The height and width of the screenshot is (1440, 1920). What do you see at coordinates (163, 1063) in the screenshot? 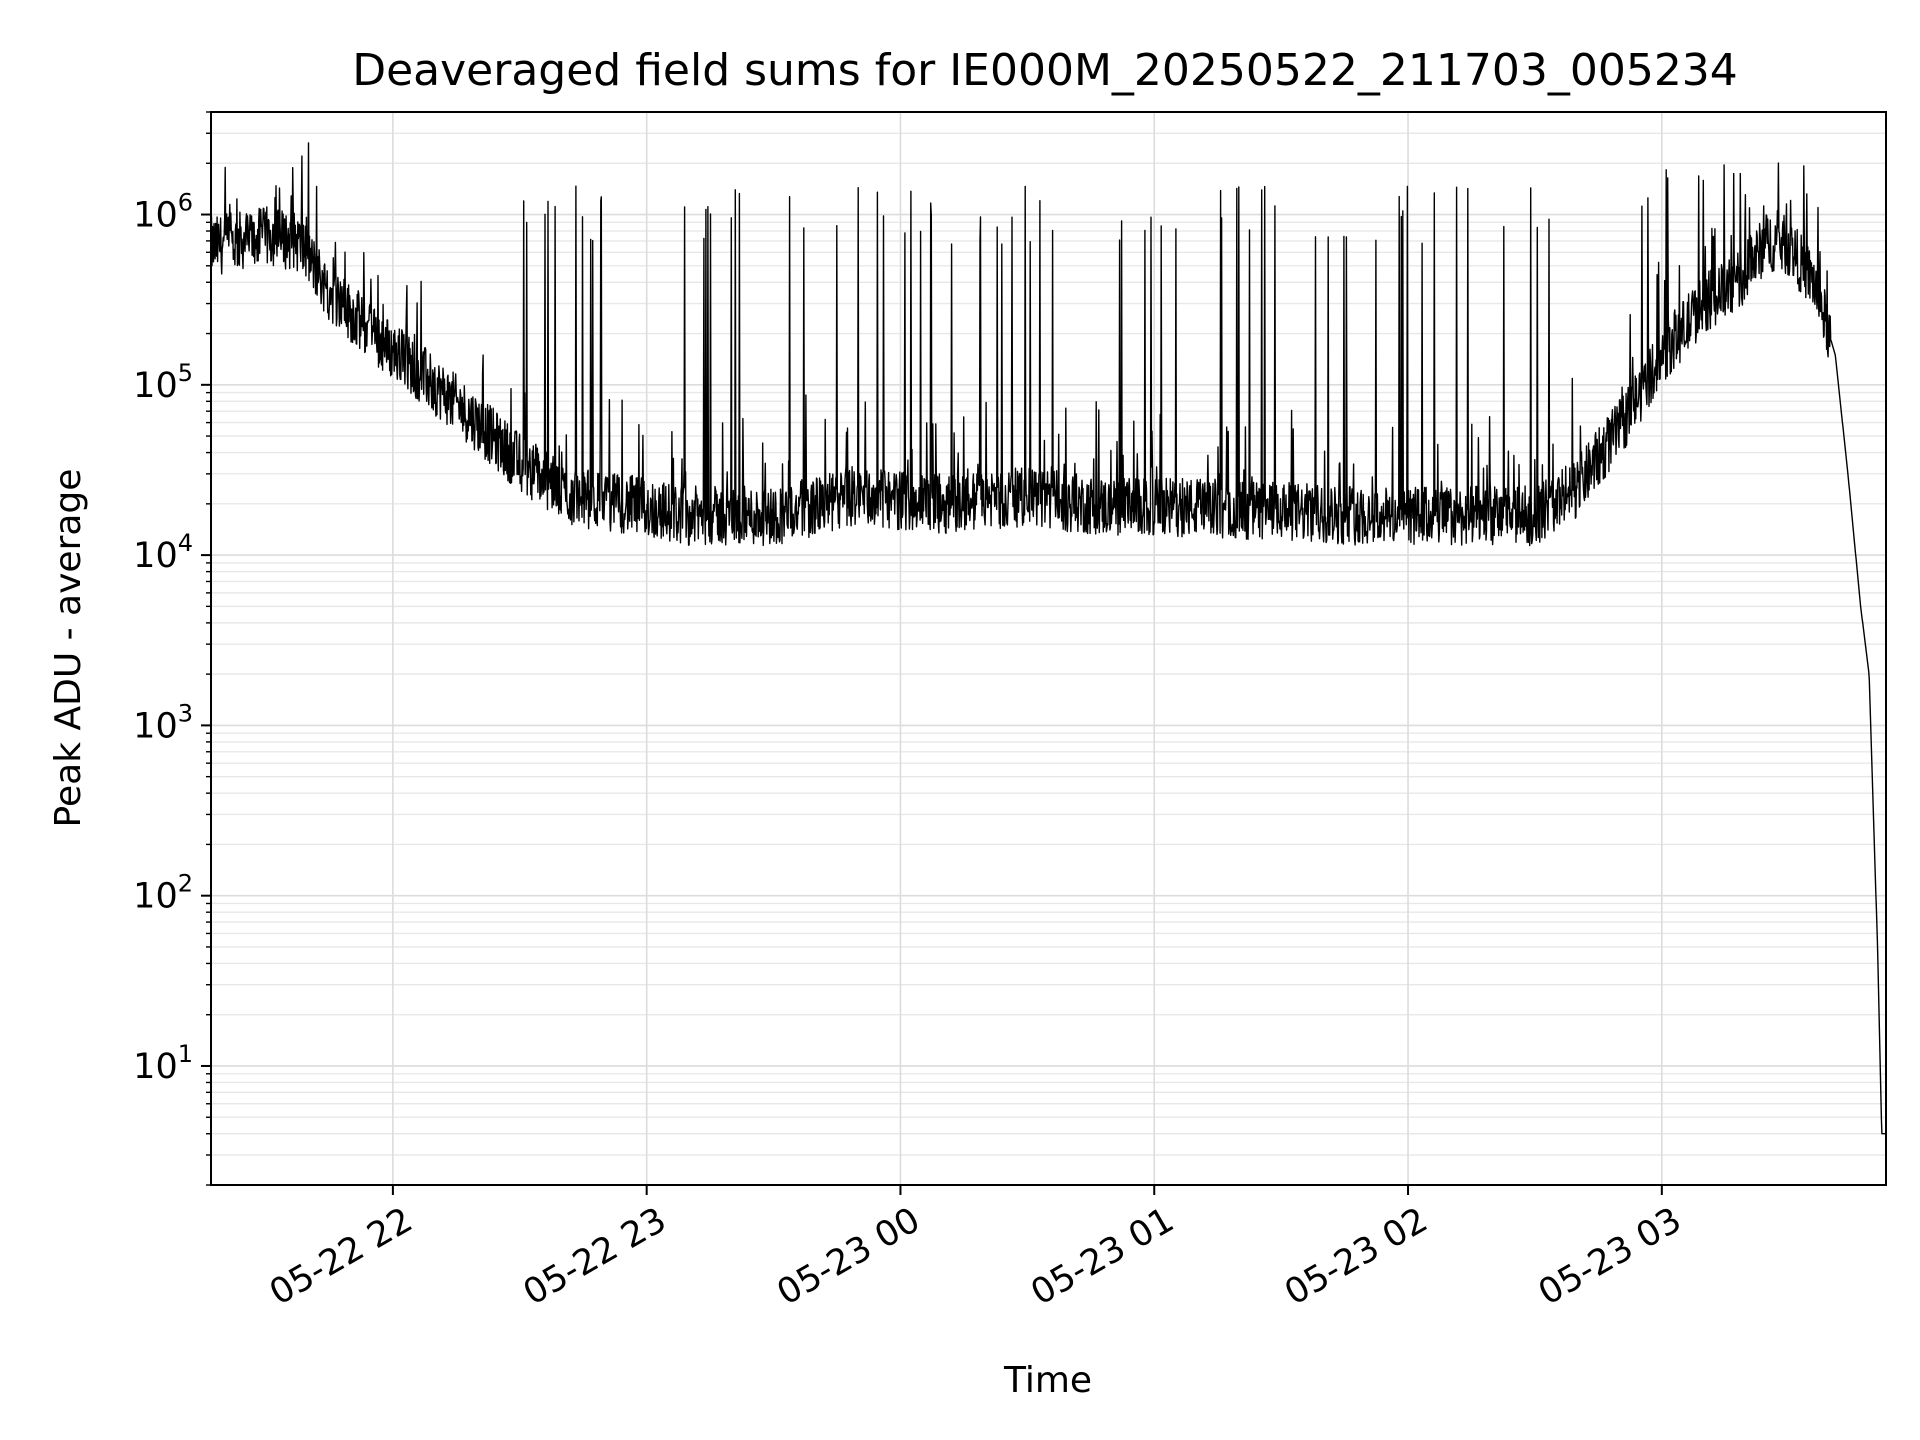
I see `y-tick-label: 10¹` at bounding box center [163, 1063].